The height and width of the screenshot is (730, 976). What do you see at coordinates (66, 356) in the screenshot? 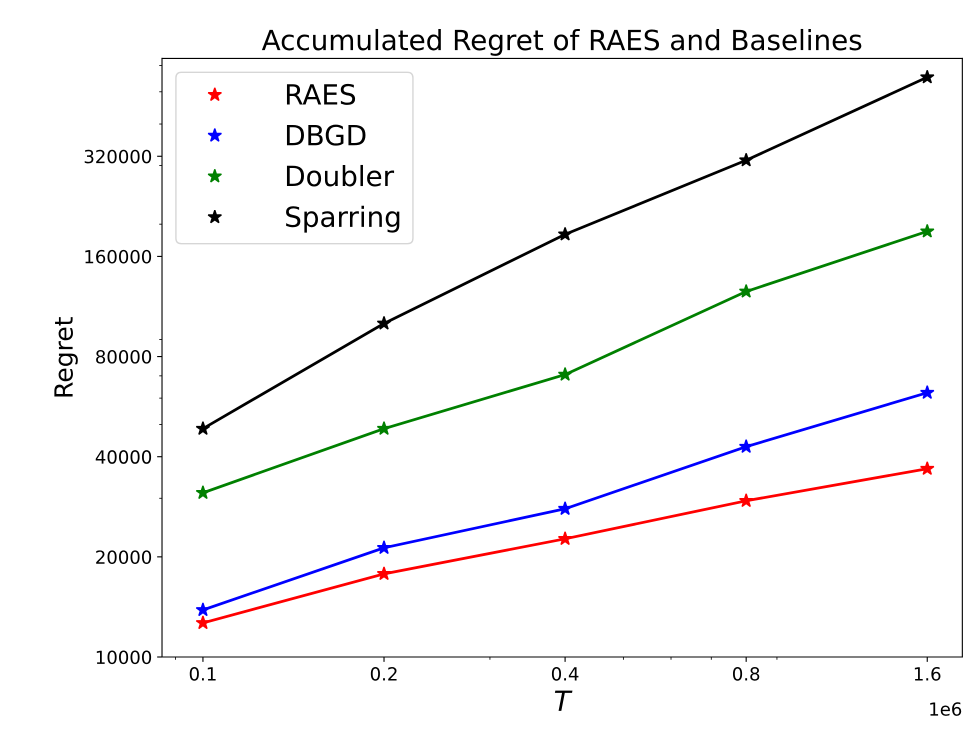
I see `y-axis-title: Regret` at bounding box center [66, 356].